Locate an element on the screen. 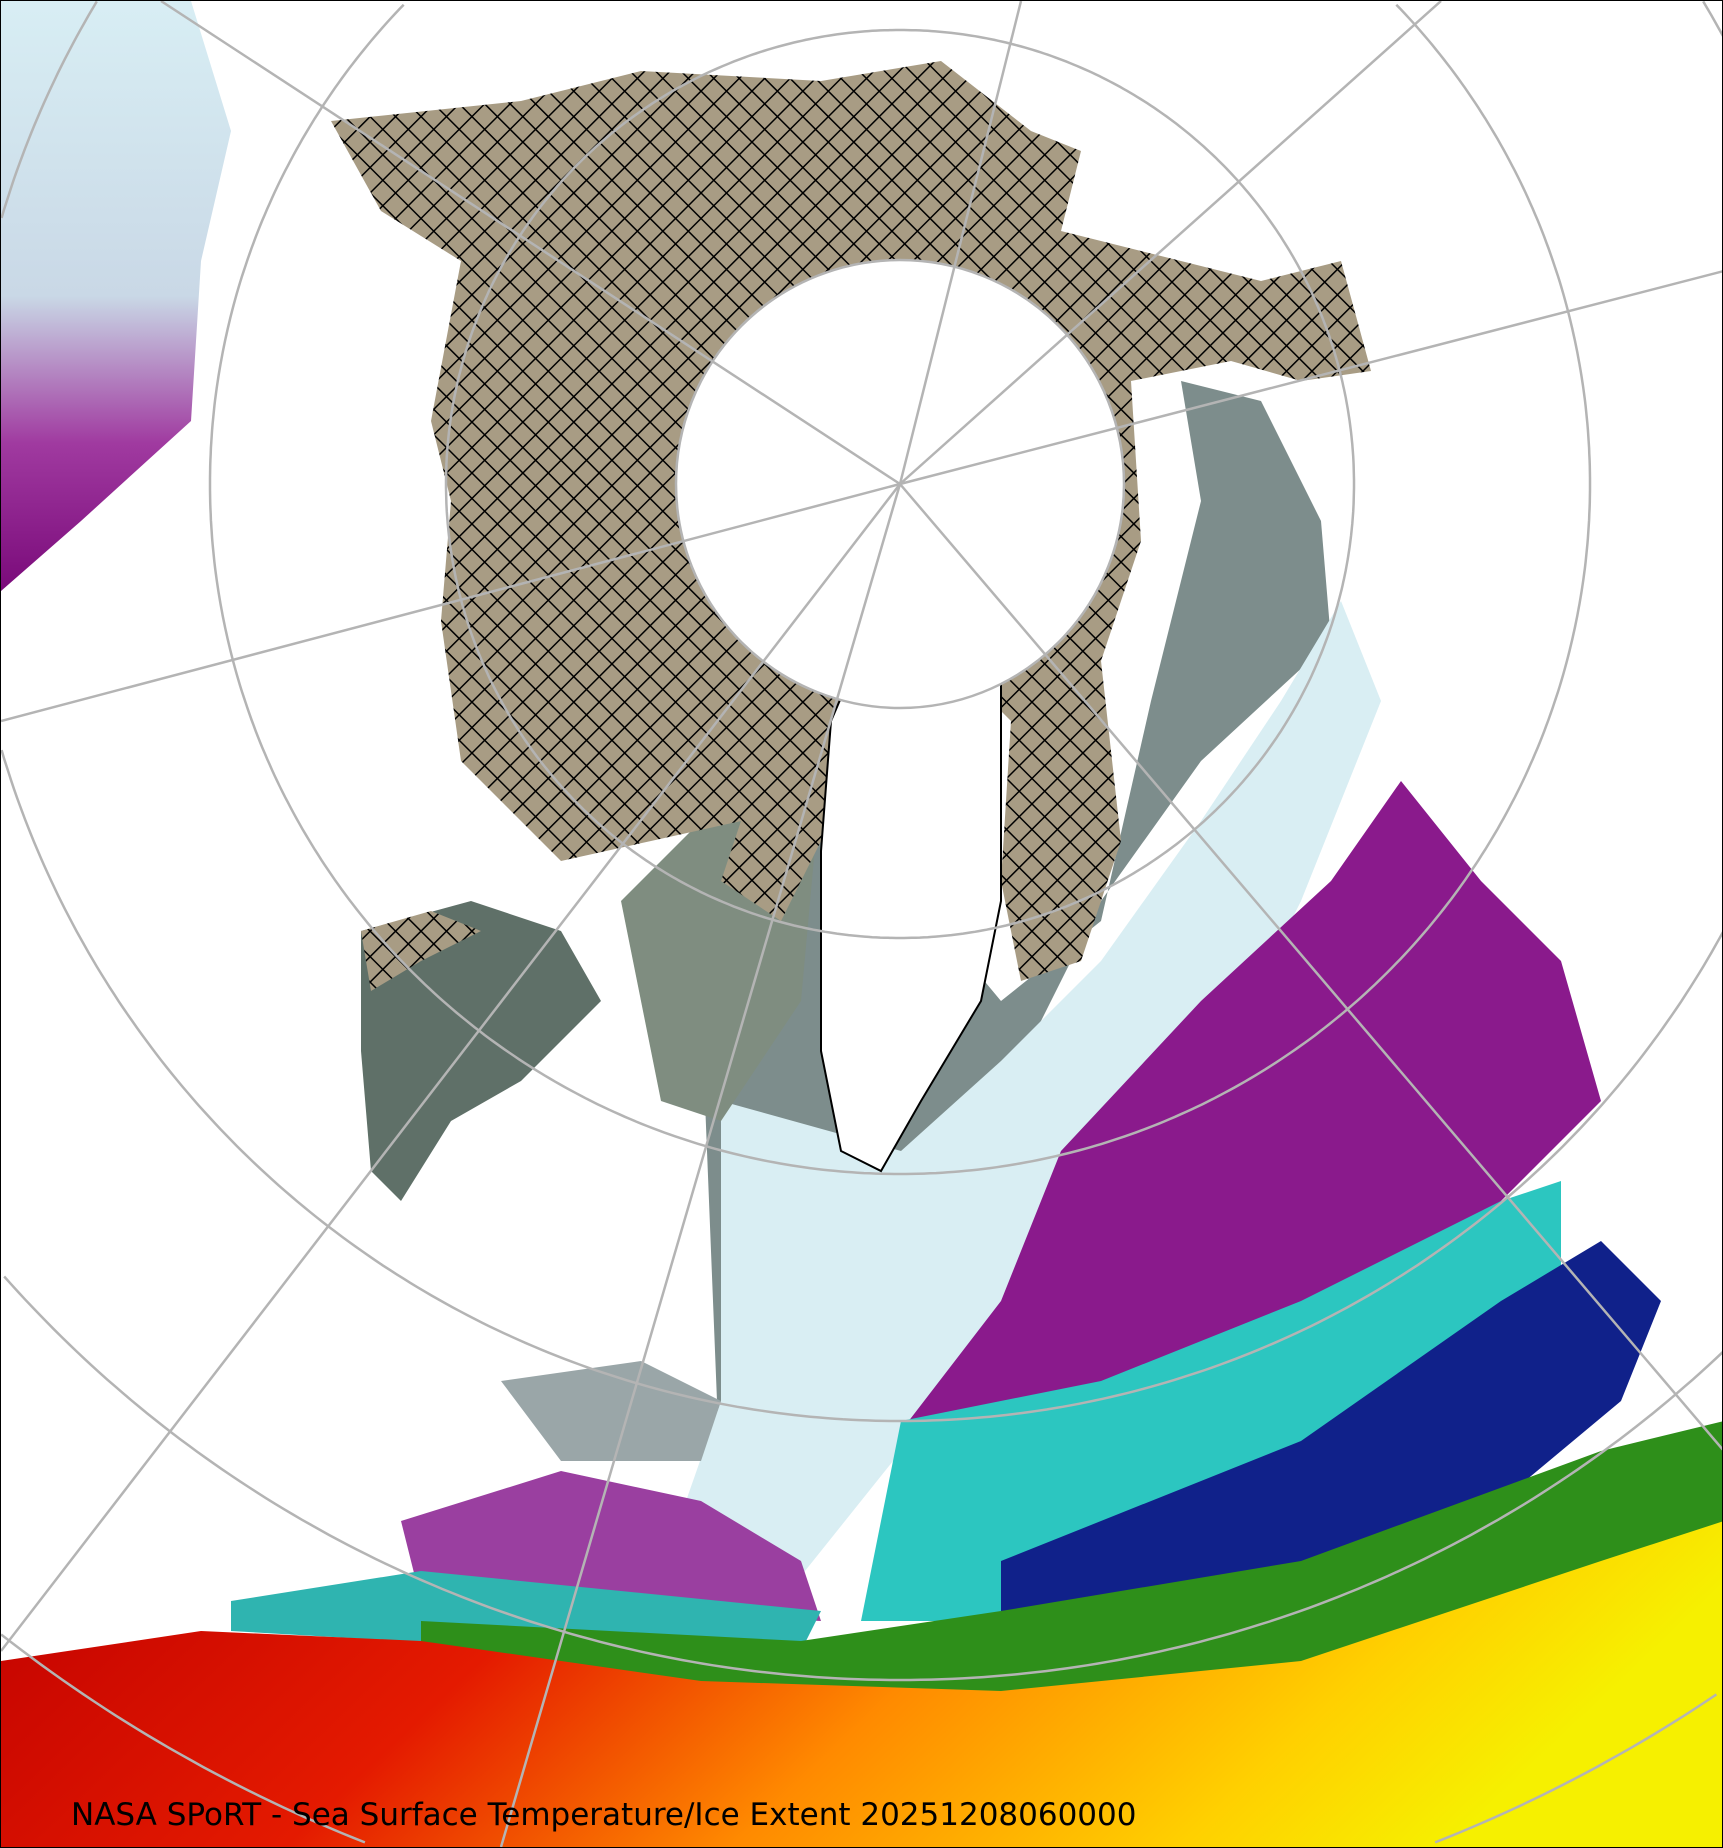 This screenshot has height=1848, width=1723. hudson-ice is located at coordinates (421, 951).